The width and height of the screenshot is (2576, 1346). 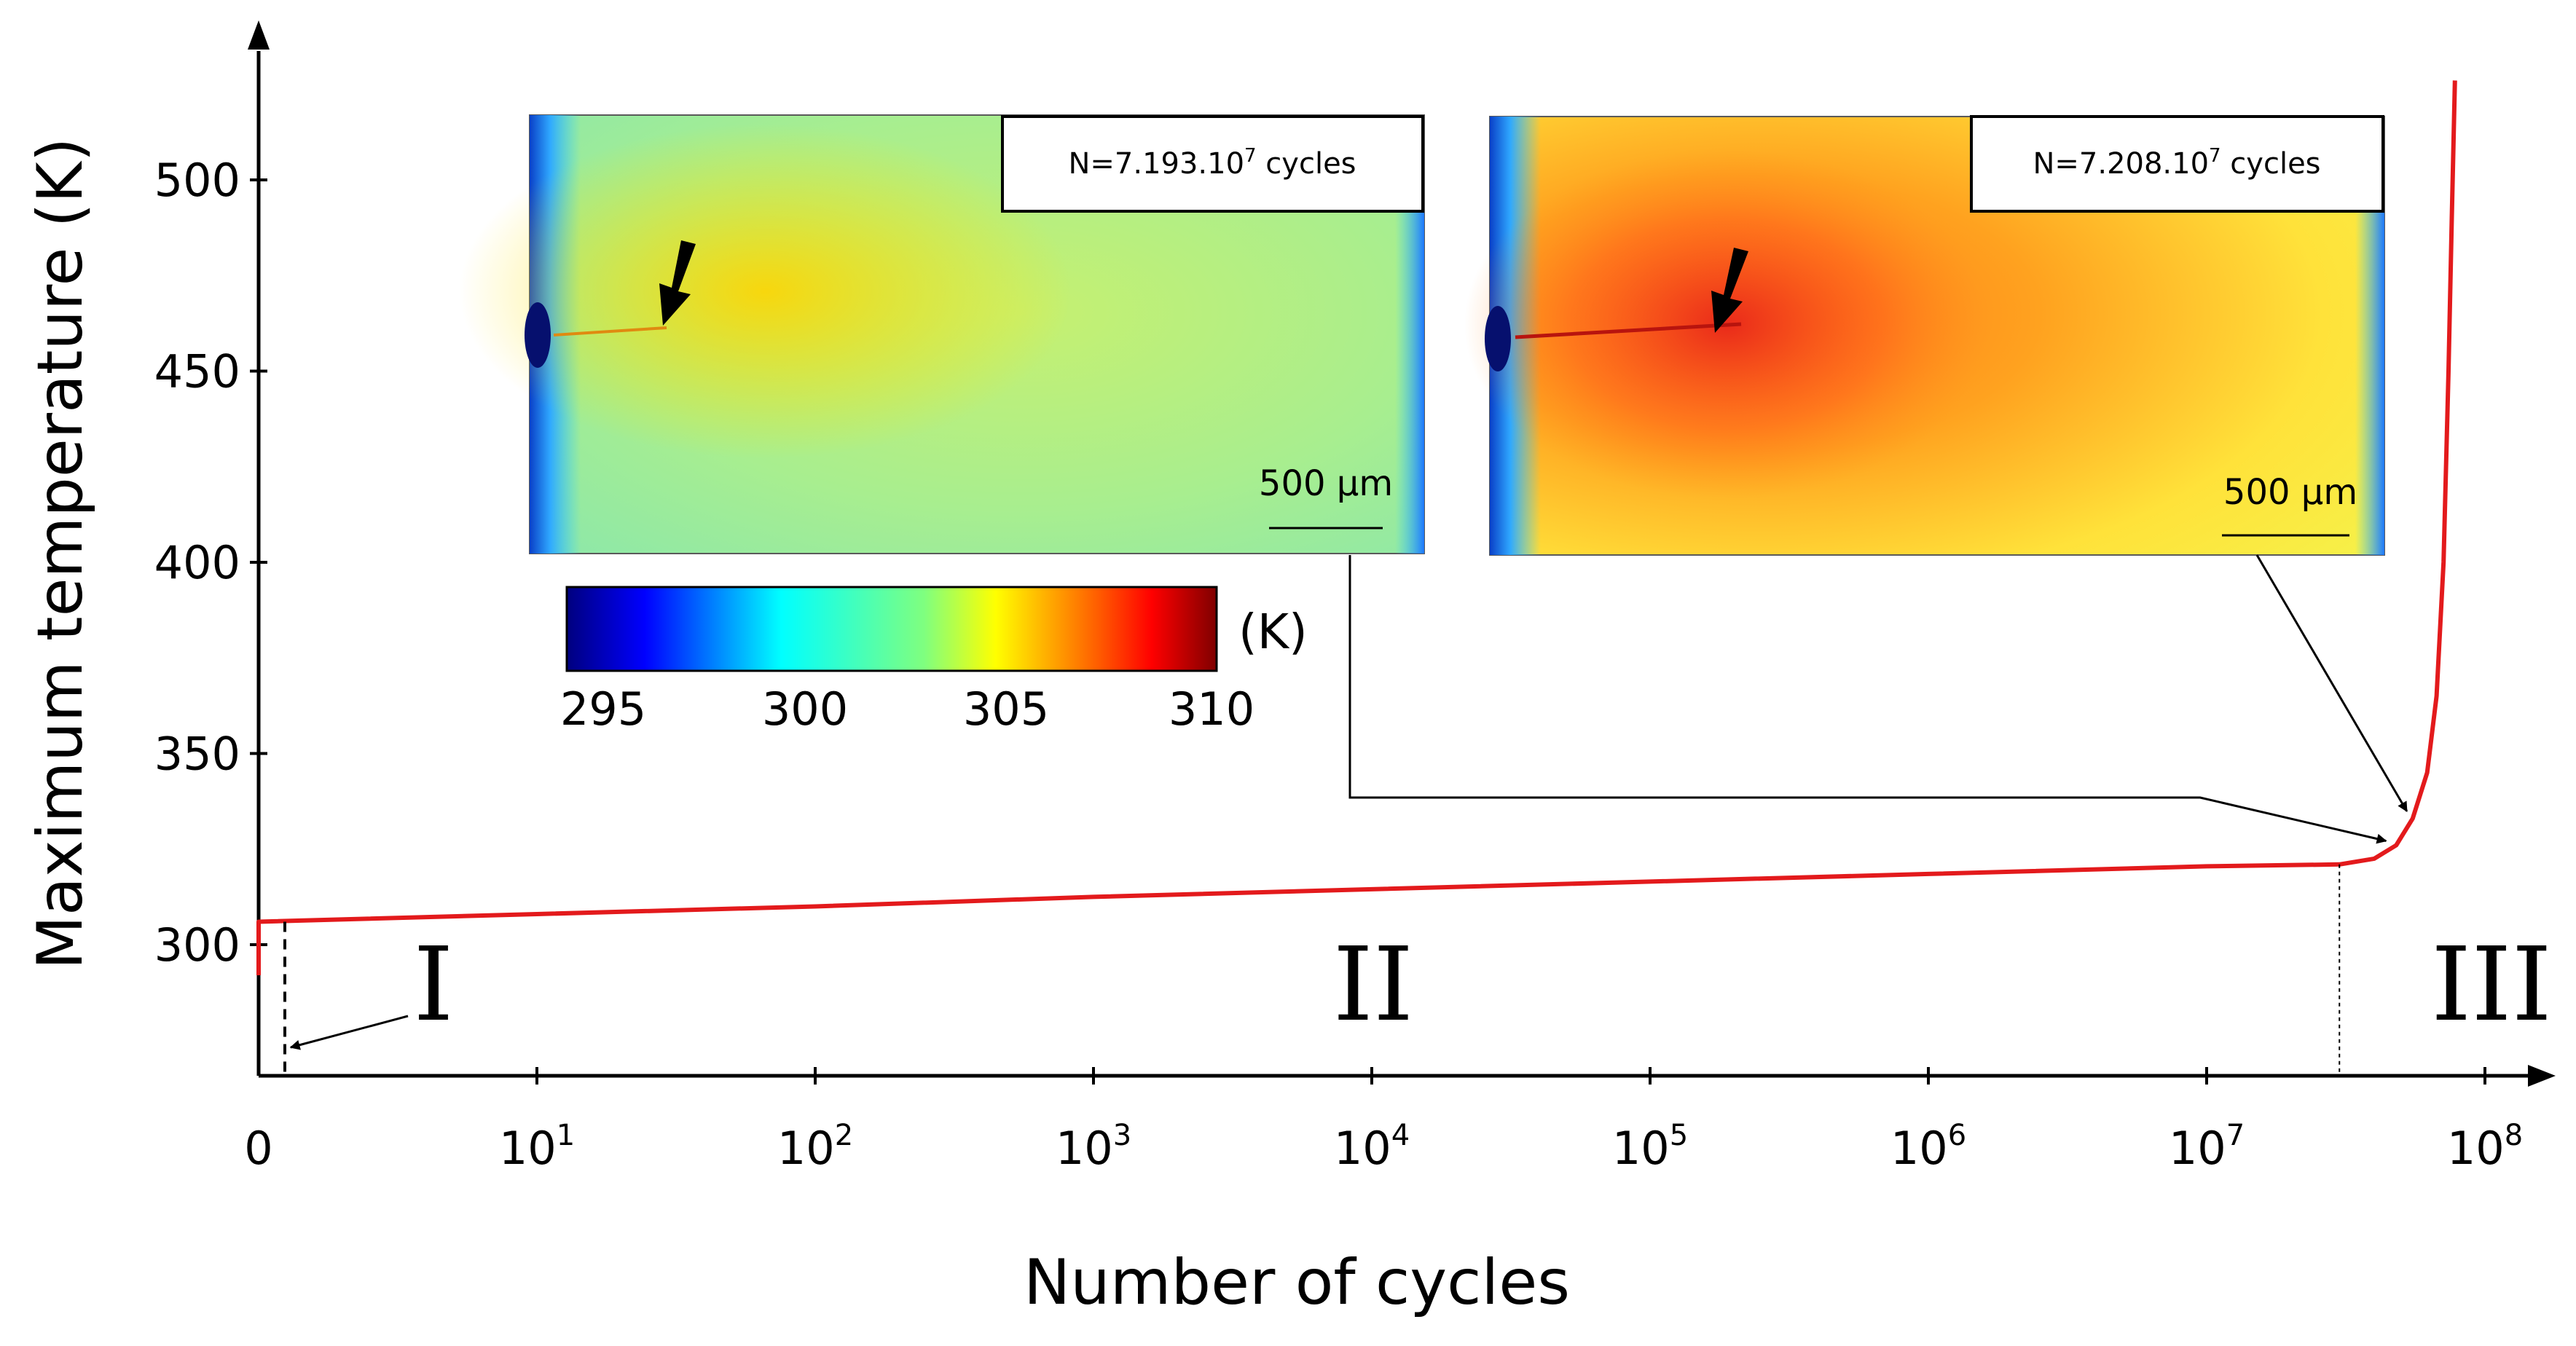 What do you see at coordinates (2290, 492) in the screenshot?
I see `inset-b-scale-label: 500 µm` at bounding box center [2290, 492].